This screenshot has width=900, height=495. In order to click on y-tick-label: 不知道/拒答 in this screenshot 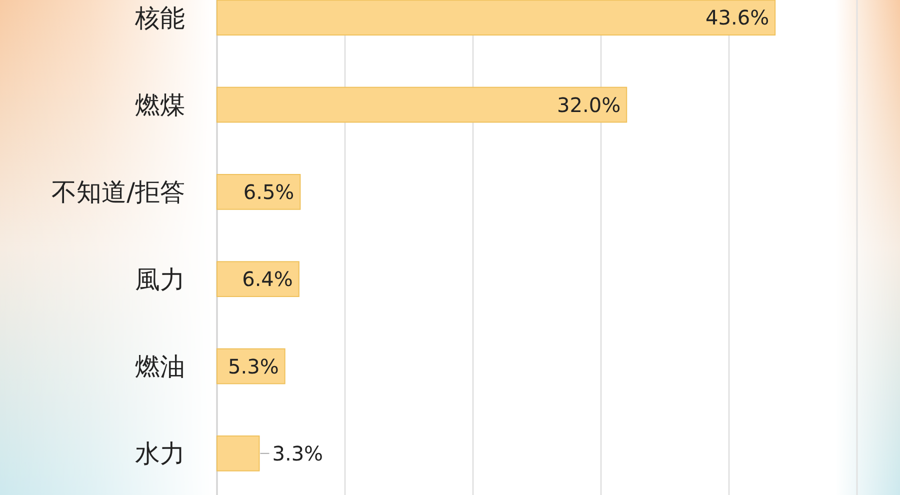, I will do `click(118, 192)`.